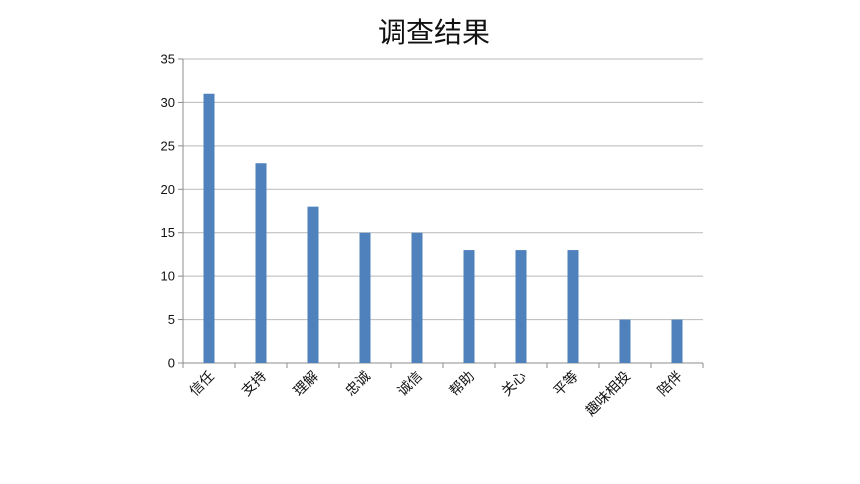 This screenshot has width=860, height=484. Describe the element at coordinates (171, 319) in the screenshot. I see `y-tick-label: 5` at that location.